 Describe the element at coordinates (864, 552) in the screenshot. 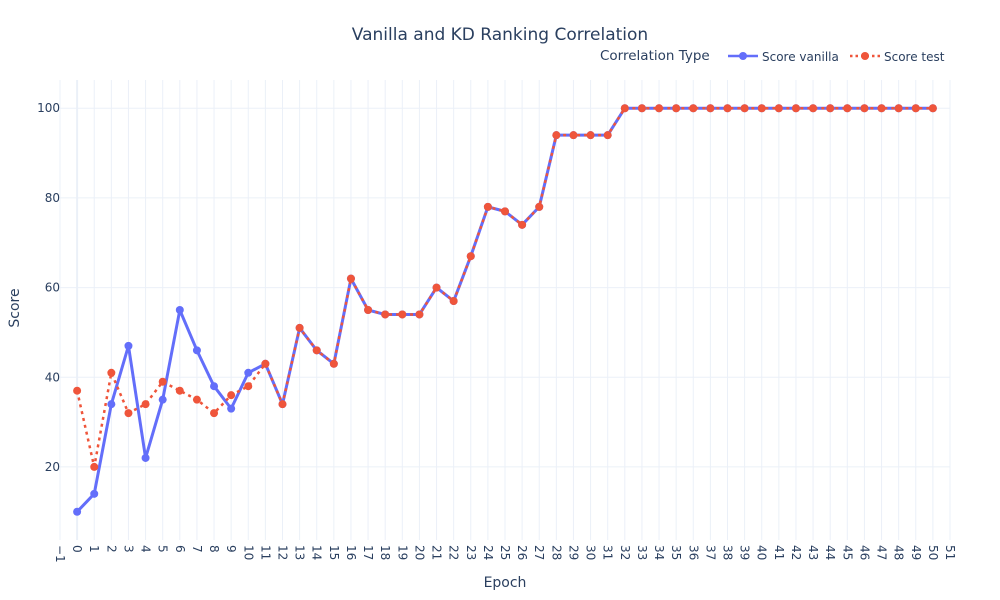

I see `x-tick-label: 46` at that location.